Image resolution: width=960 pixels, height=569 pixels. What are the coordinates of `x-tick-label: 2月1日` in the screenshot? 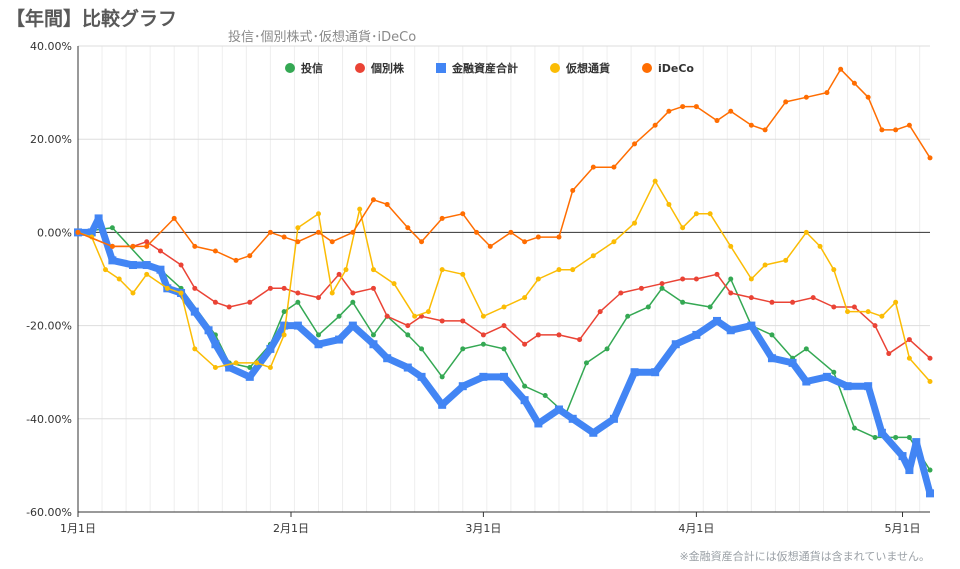 It's located at (291, 528).